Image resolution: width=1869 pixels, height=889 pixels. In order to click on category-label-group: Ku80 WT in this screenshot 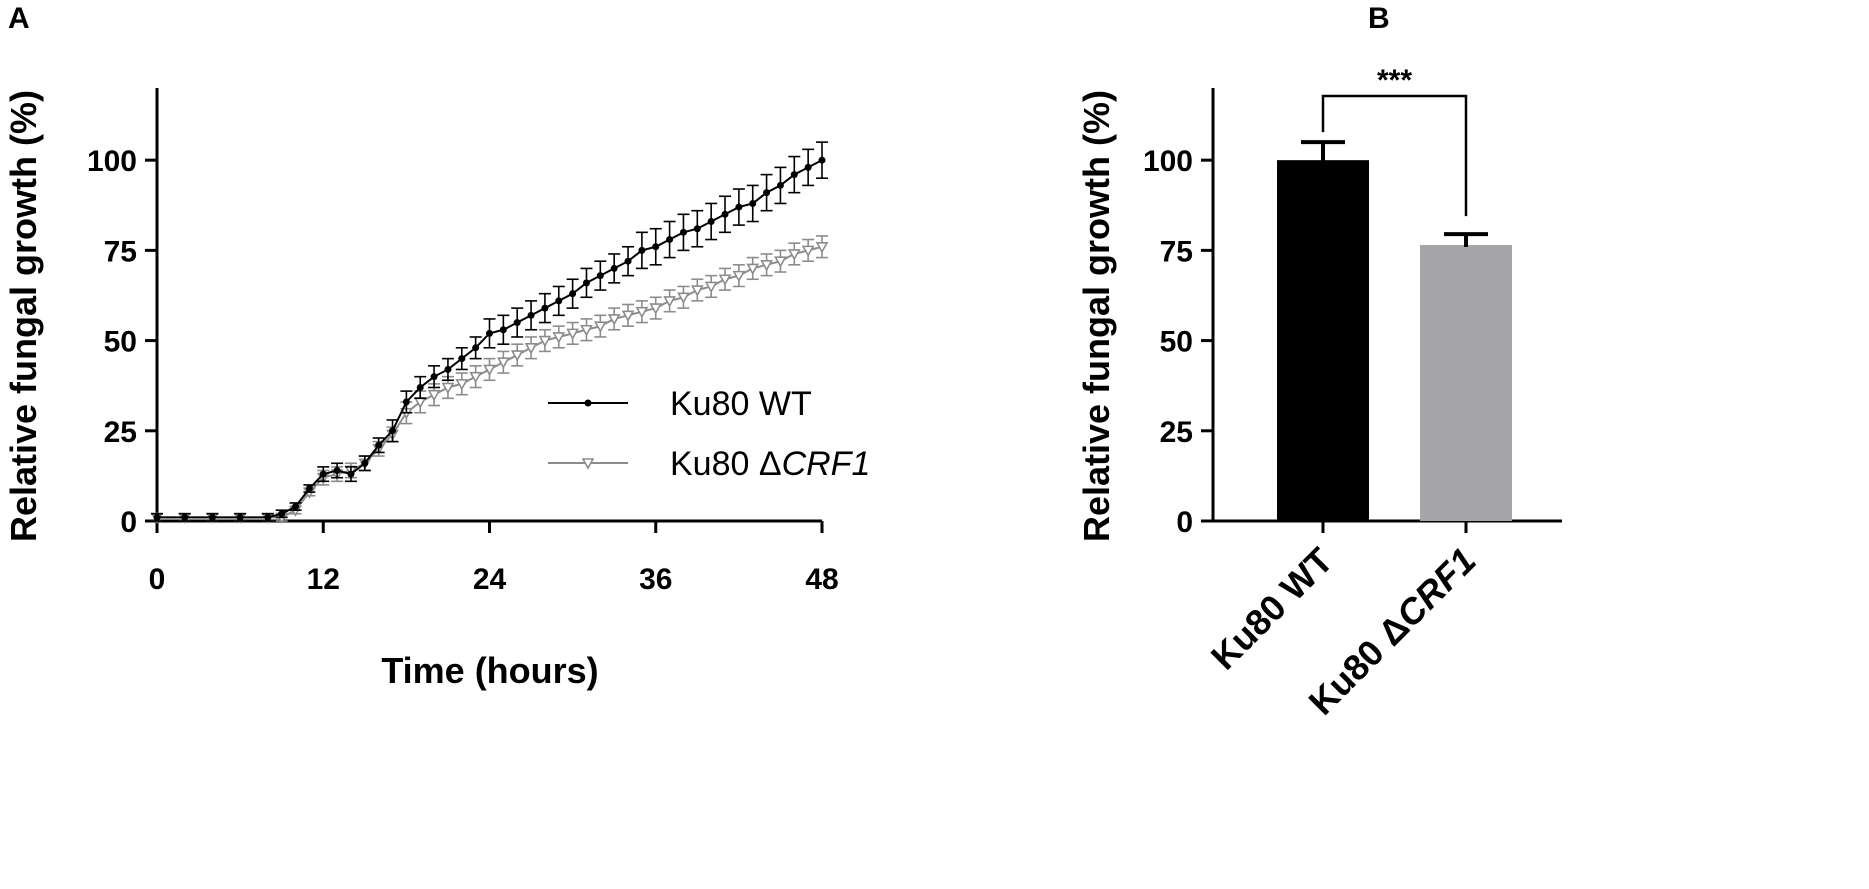, I will do `click(1272, 609)`.